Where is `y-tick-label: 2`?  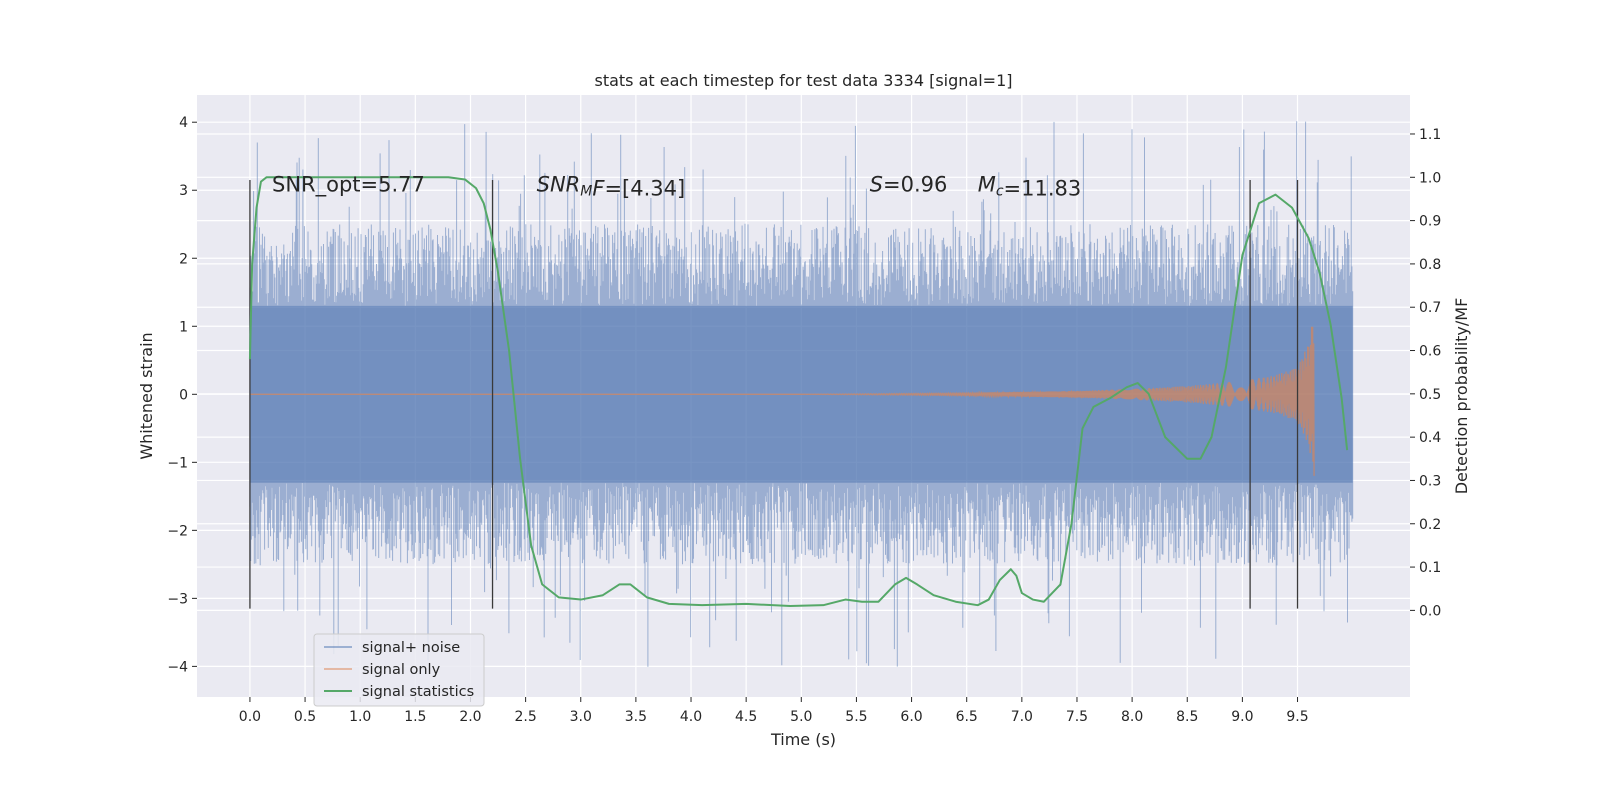
y-tick-label: 2 is located at coordinates (183, 259).